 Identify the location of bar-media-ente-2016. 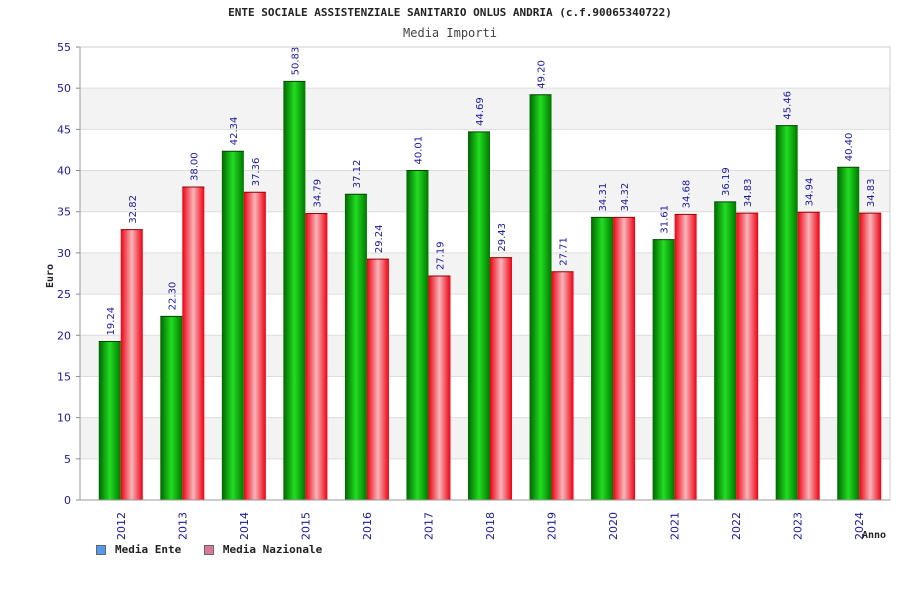
(355, 347).